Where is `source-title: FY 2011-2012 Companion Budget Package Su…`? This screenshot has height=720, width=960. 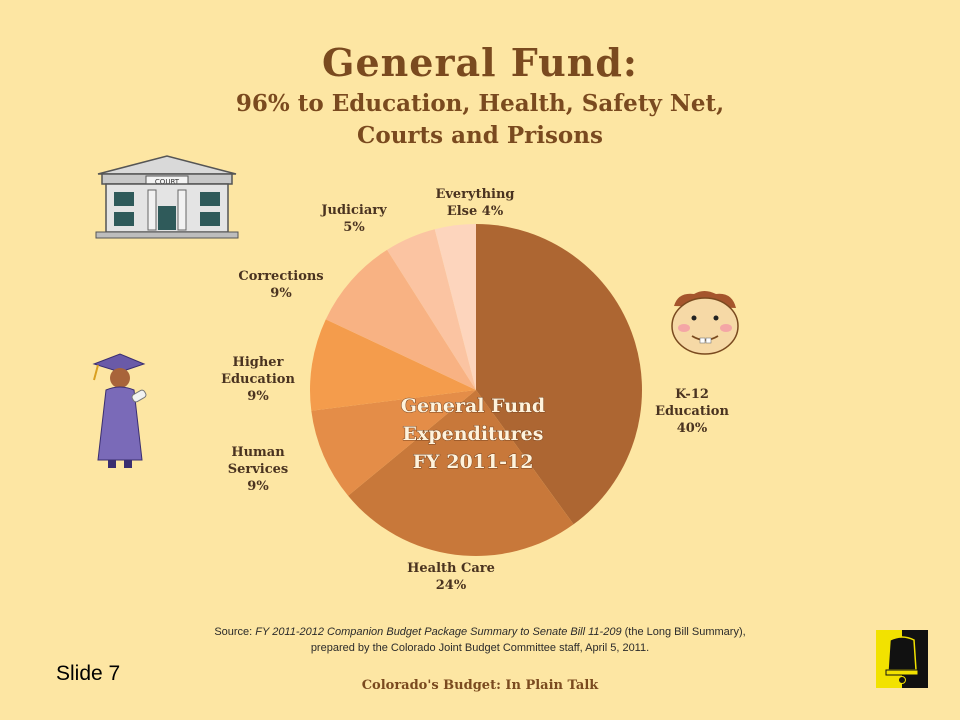 source-title: FY 2011-2012 Companion Budget Package Su… is located at coordinates (438, 632).